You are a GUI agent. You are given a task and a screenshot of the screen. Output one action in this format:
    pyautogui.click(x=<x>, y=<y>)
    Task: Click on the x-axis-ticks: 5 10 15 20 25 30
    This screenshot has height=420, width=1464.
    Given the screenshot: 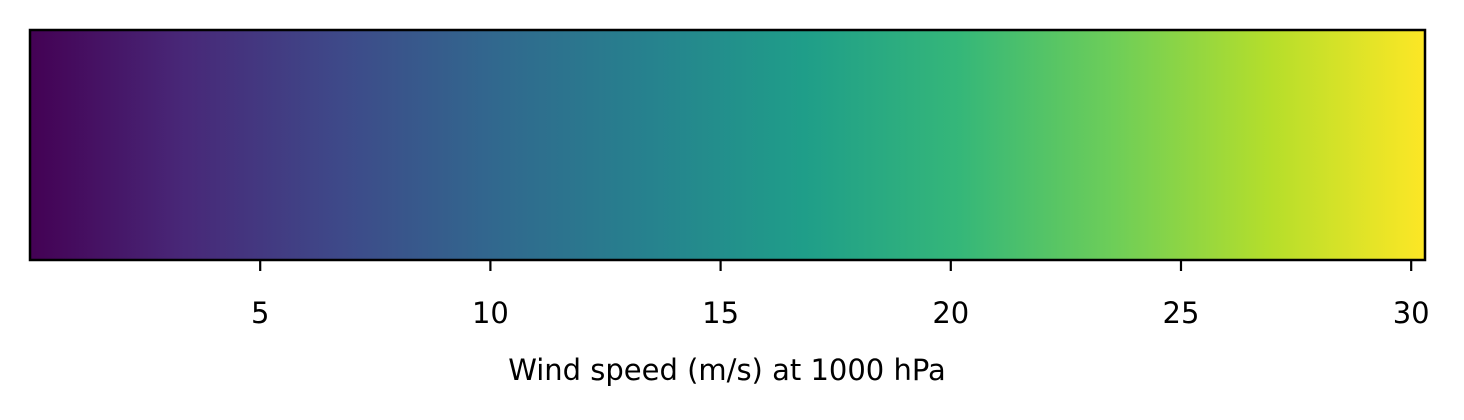 What is the action you would take?
    pyautogui.click(x=840, y=295)
    